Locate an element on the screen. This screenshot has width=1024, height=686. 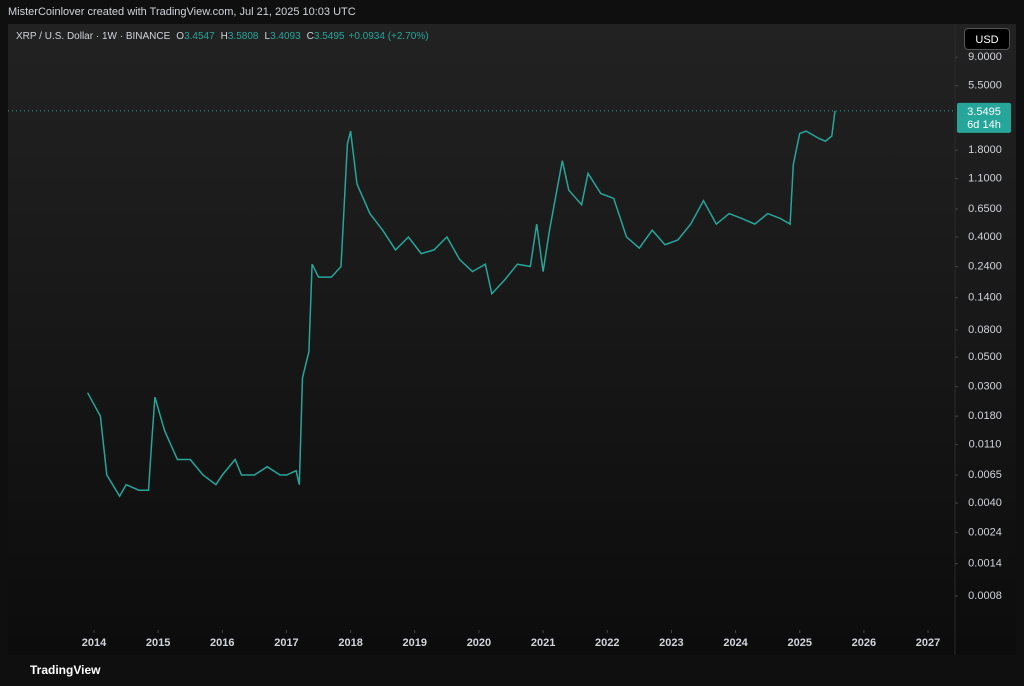
y-tick-label: 1.8000 is located at coordinates (985, 150).